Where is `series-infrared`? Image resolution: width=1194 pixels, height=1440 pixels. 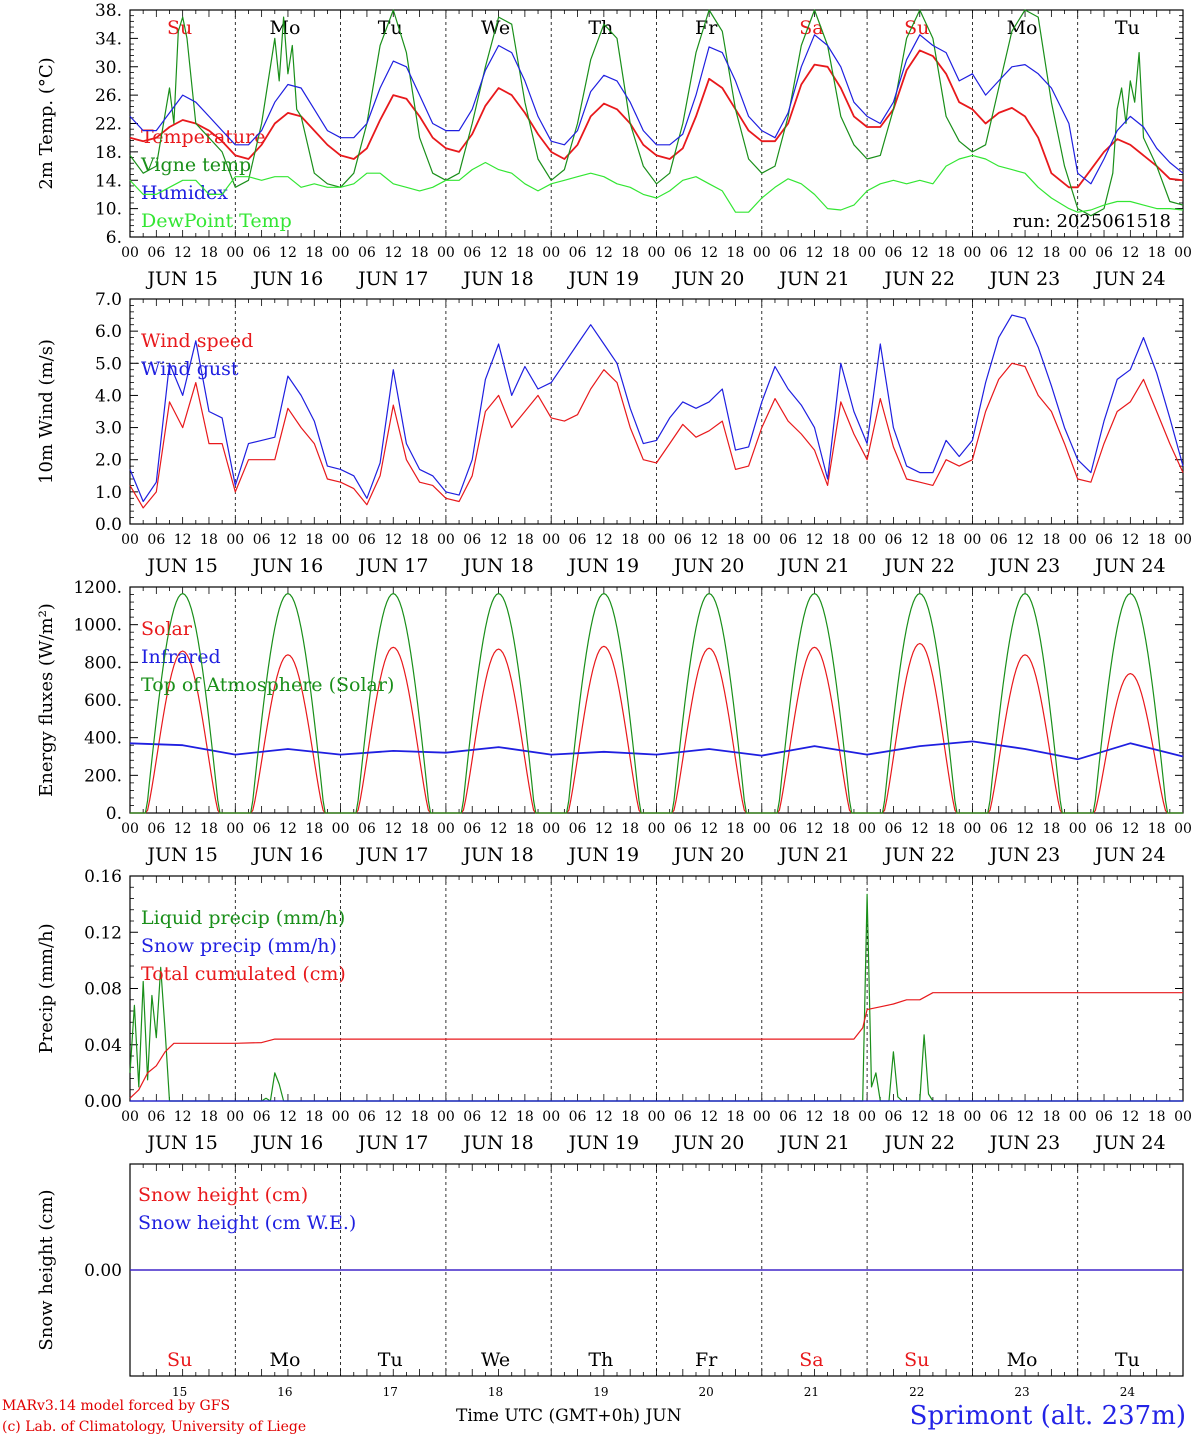 series-infrared is located at coordinates (656, 750).